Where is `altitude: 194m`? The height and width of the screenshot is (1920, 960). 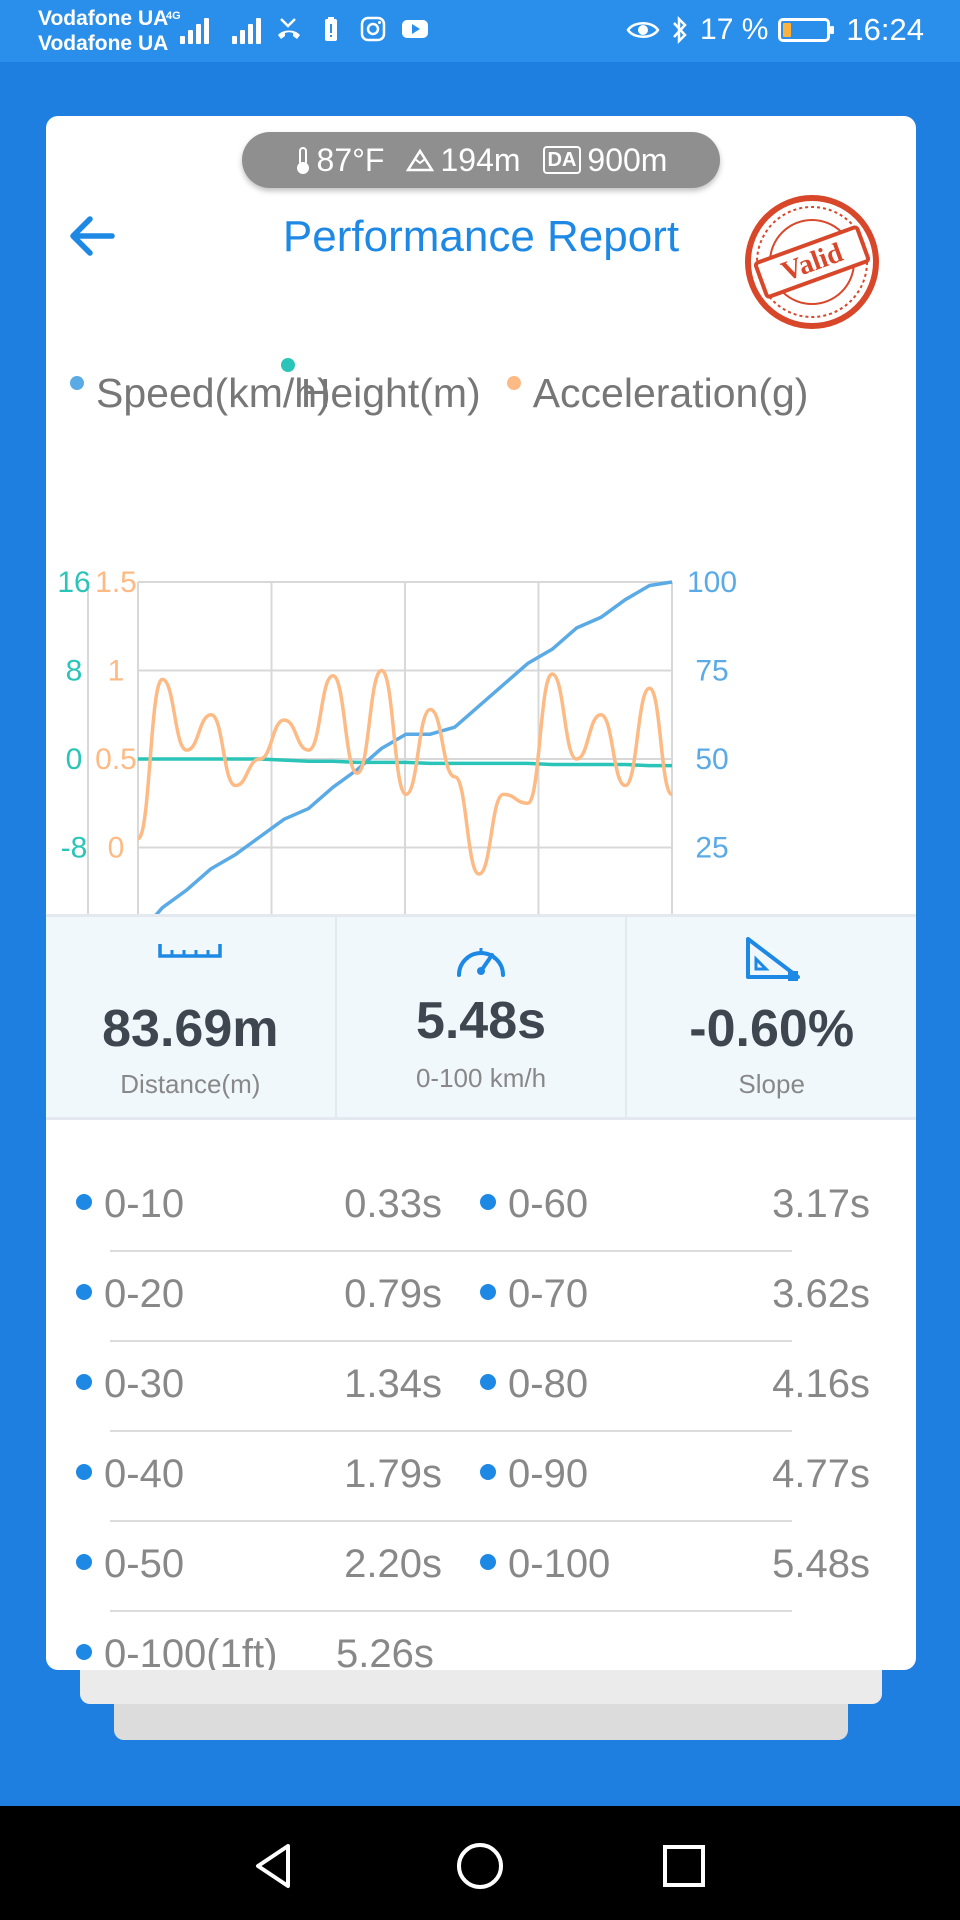 altitude: 194m is located at coordinates (463, 160).